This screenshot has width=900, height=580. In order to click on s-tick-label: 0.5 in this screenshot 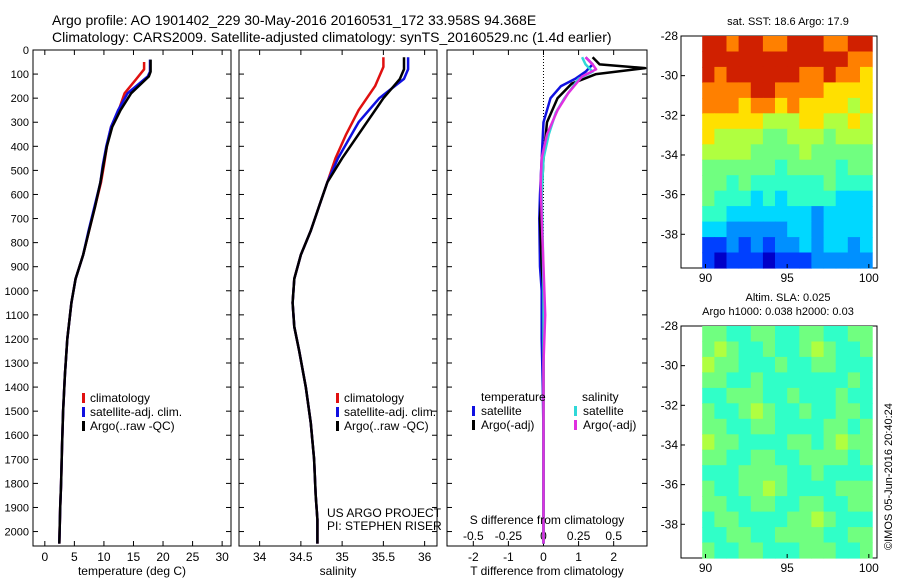, I will do `click(613, 536)`.